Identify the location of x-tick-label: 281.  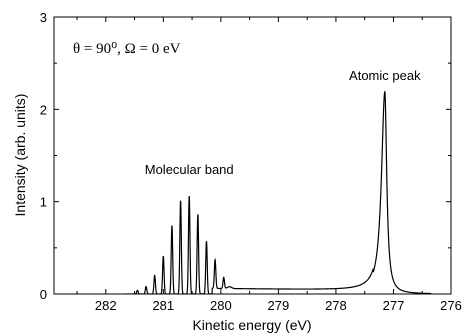
(163, 305).